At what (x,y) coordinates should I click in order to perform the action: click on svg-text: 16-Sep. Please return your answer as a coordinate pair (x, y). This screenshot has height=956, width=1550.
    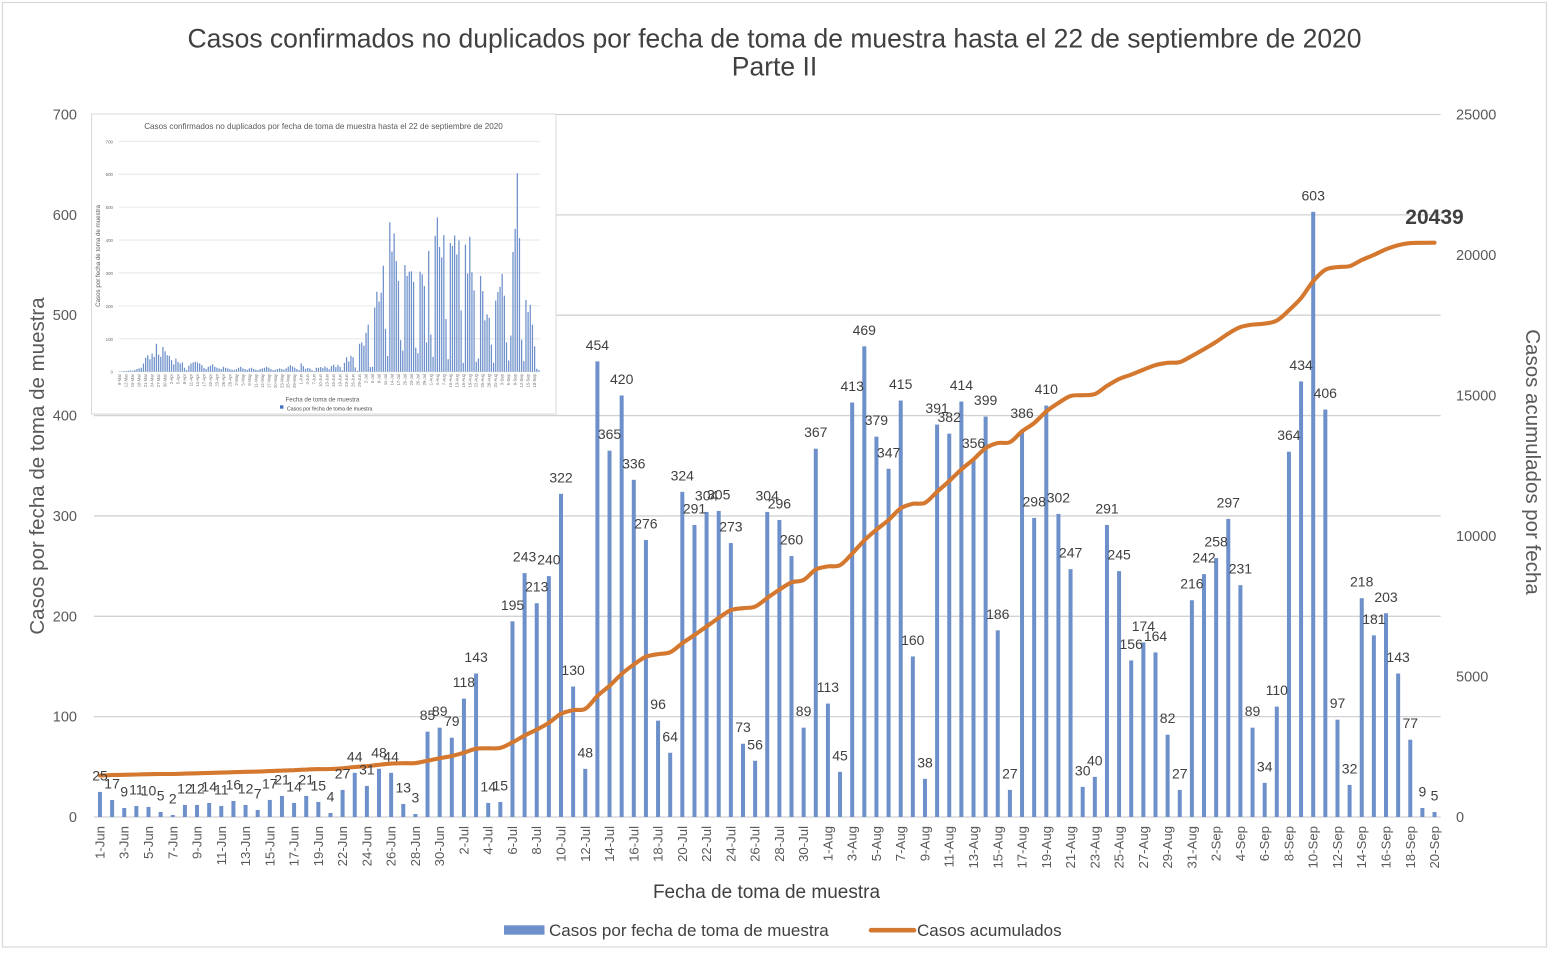
    Looking at the image, I should click on (1386, 847).